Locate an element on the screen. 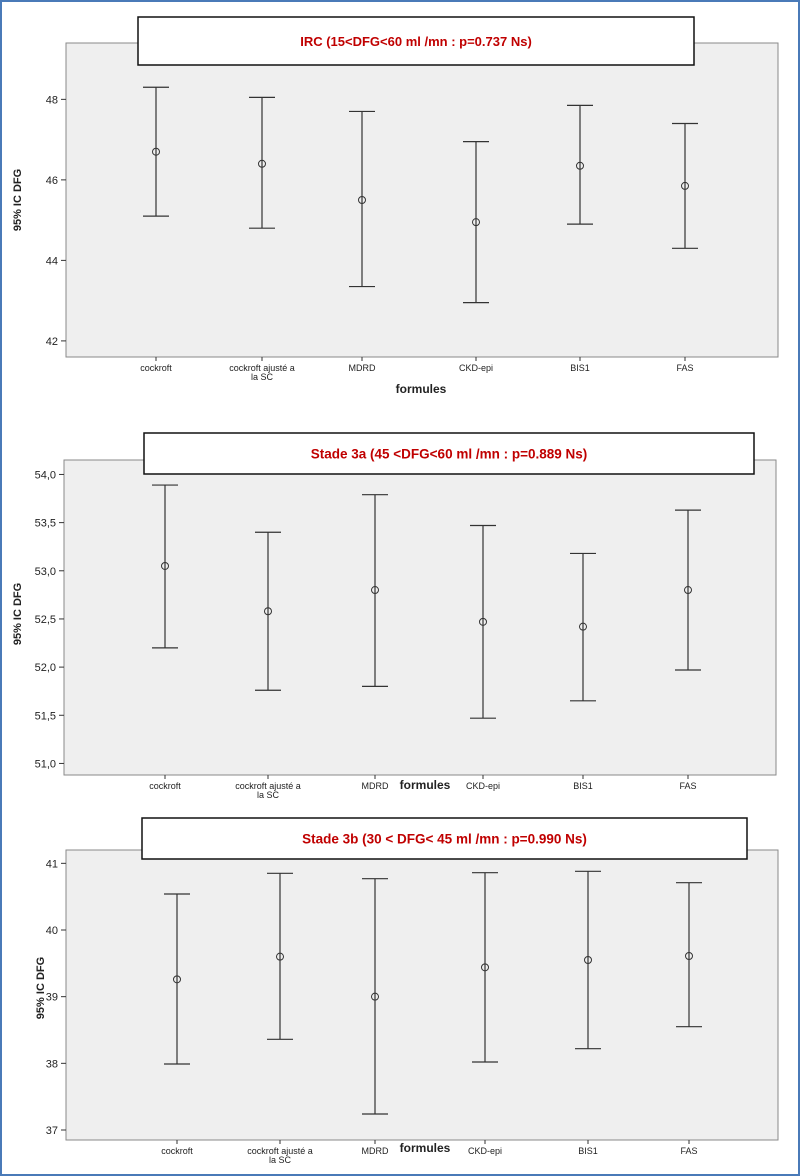 Image resolution: width=800 pixels, height=1176 pixels. y-tick-label: 52,5 is located at coordinates (45, 620).